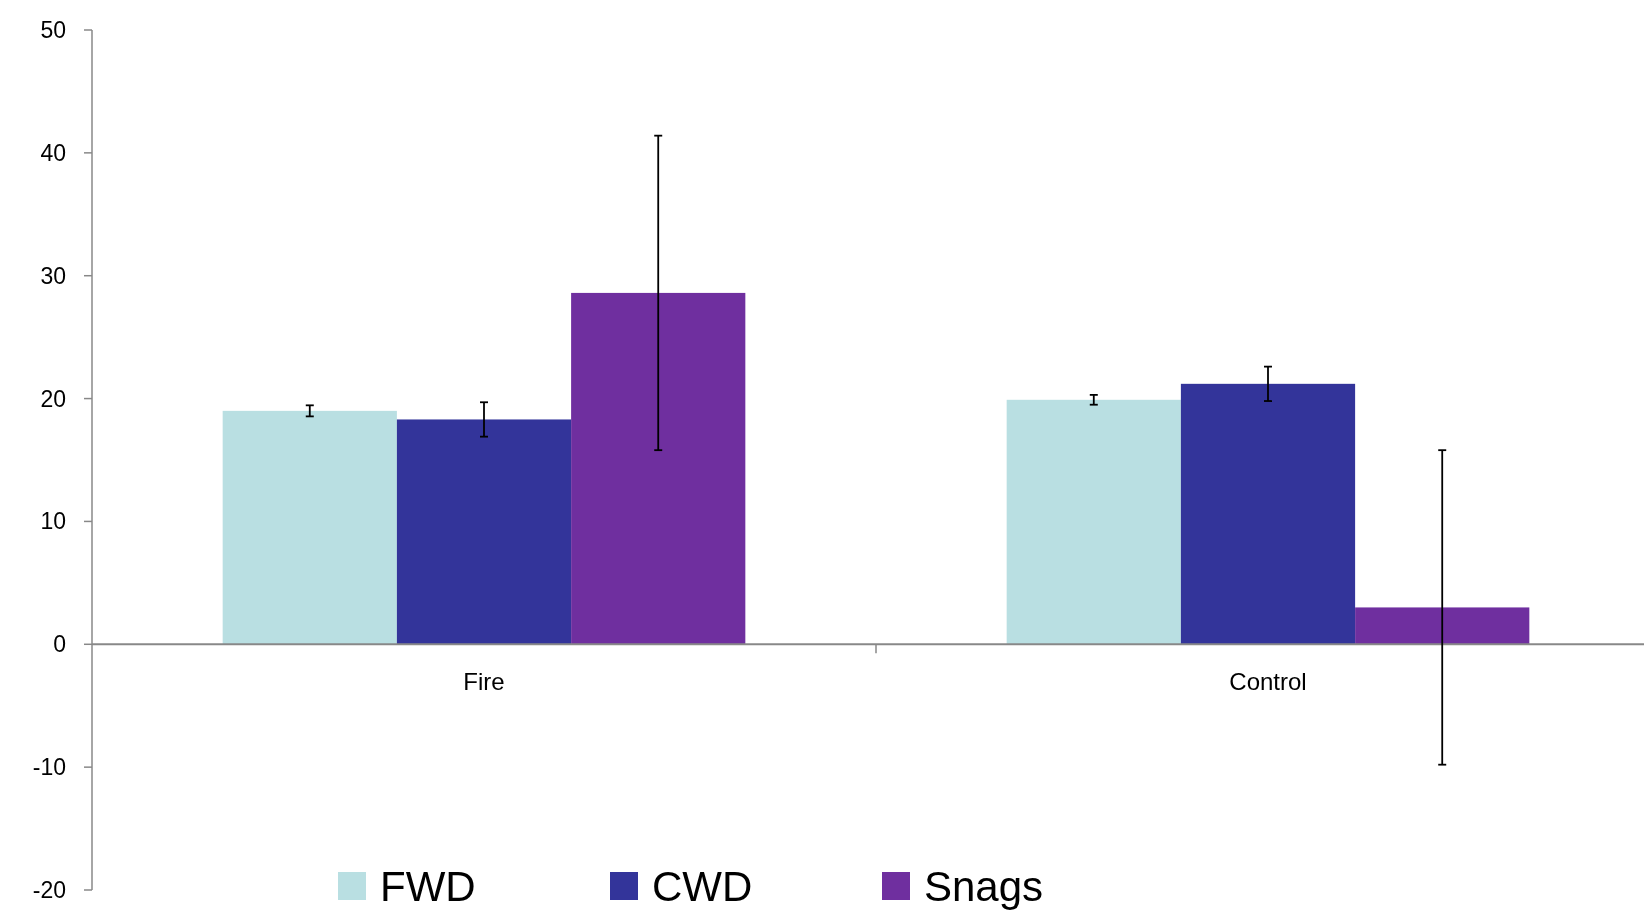 This screenshot has height=918, width=1652. I want to click on y-tick-label: 20, so click(53, 398).